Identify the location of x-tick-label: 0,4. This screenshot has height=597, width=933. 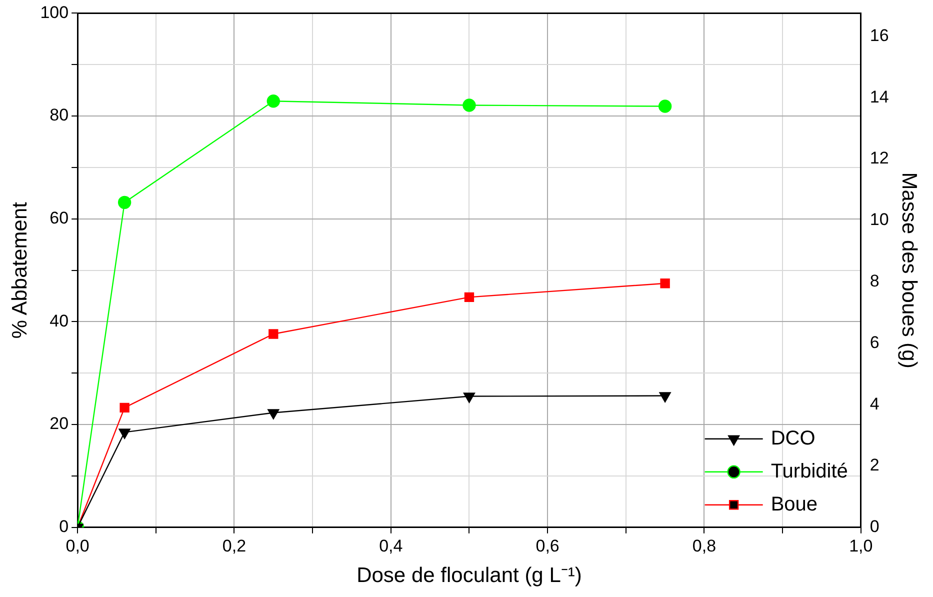
(391, 546).